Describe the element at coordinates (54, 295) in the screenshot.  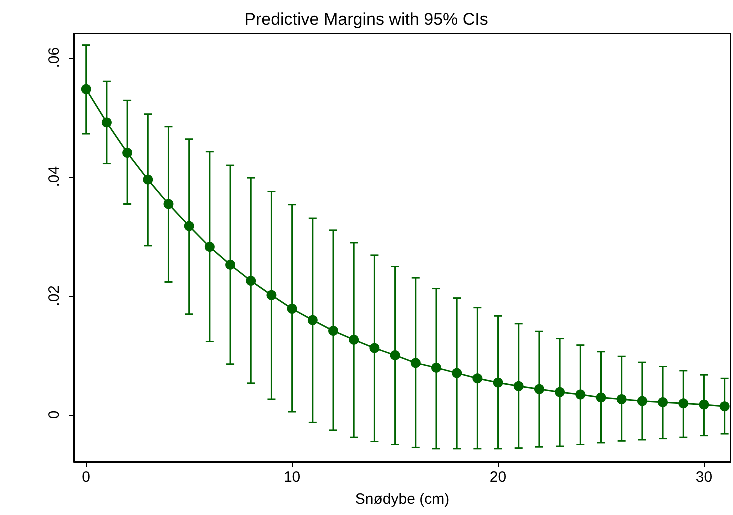
I see `y-tick-label: .02` at that location.